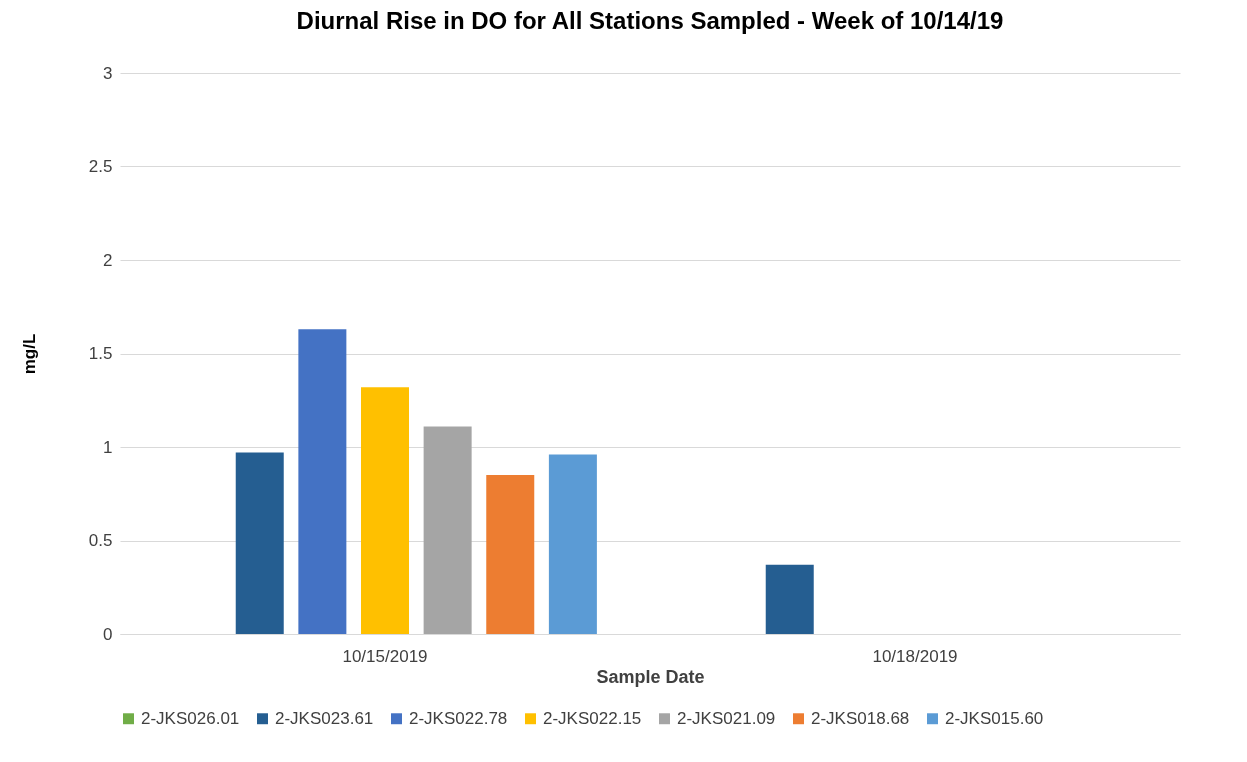 The image size is (1247, 762). Describe the element at coordinates (592, 718) in the screenshot. I see `legend-label: 2-JKS022.15` at that location.